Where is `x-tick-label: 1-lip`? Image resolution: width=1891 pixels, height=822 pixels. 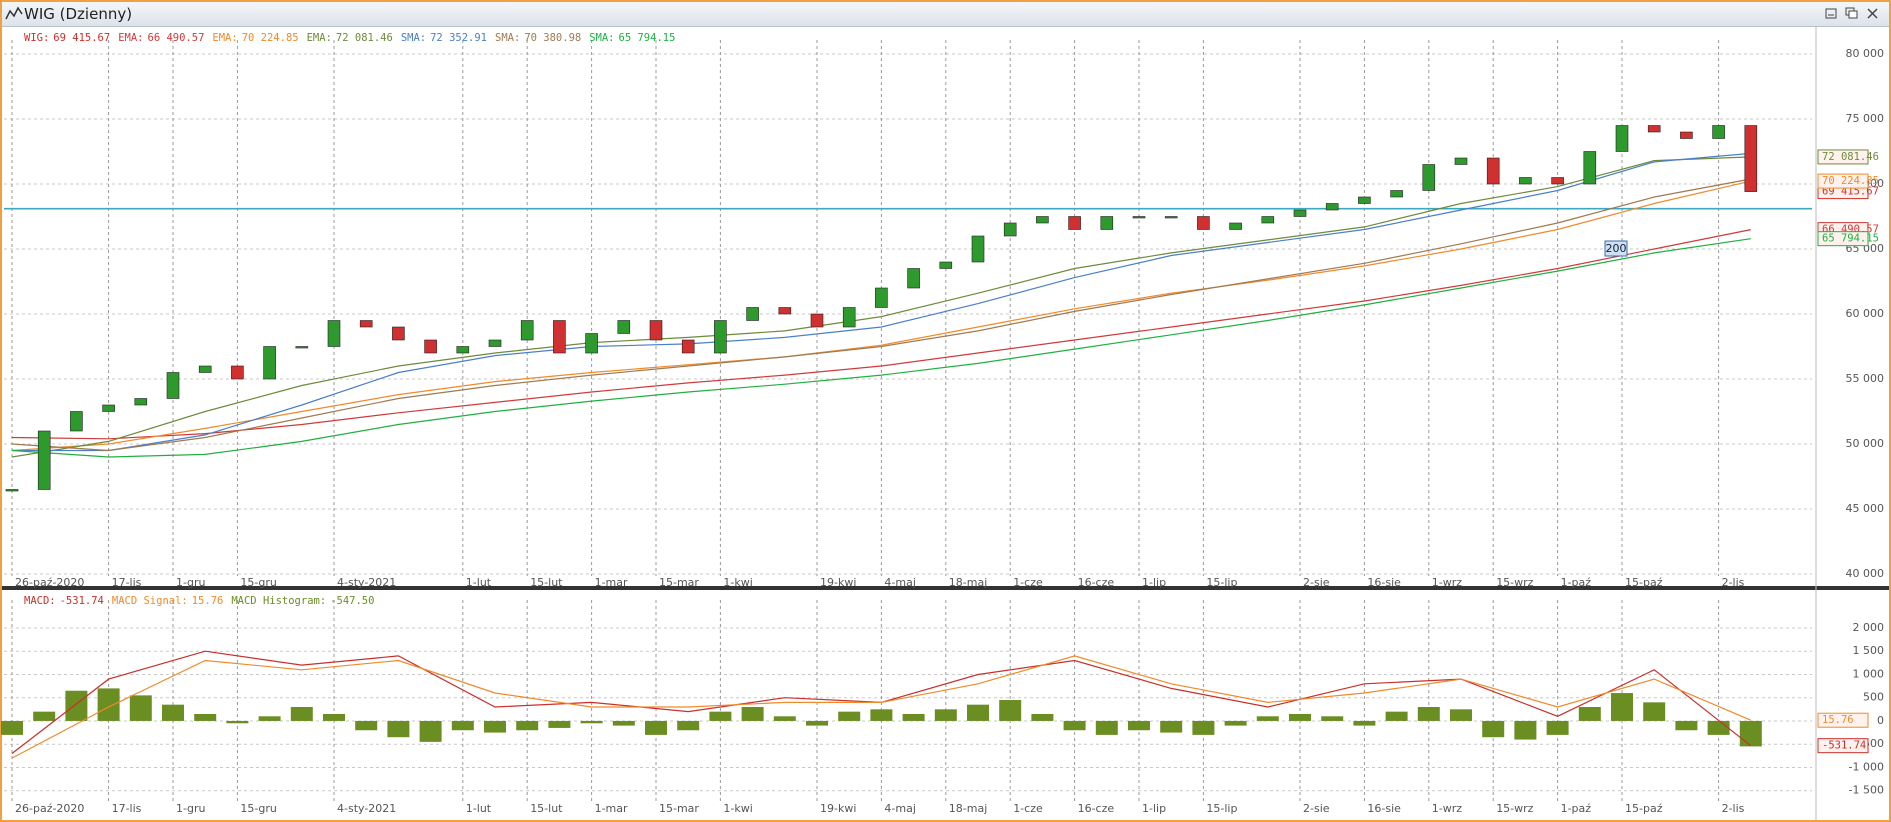
x-tick-label: 1-lip is located at coordinates (1154, 582).